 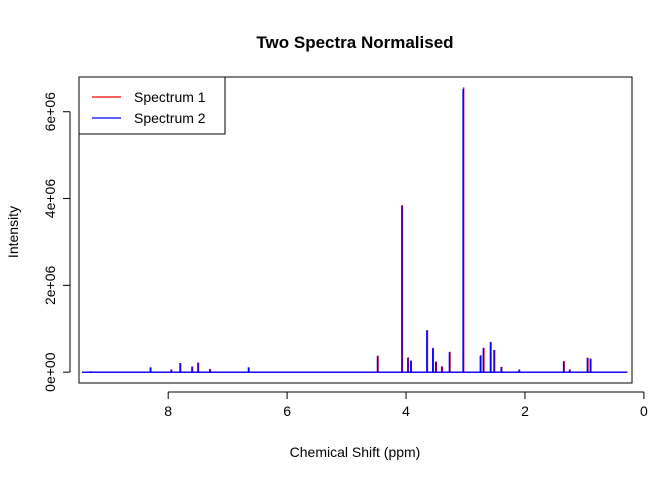 What do you see at coordinates (525, 411) in the screenshot?
I see `x-tick-label: 2` at bounding box center [525, 411].